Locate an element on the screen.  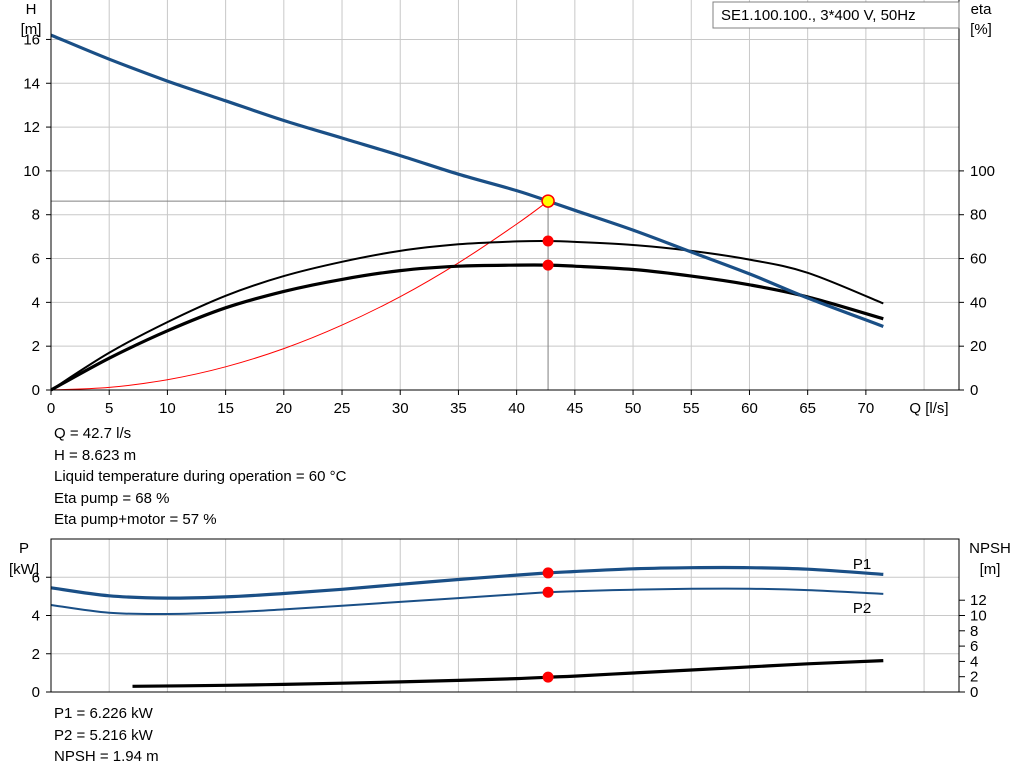
x-tick-label: 30 is located at coordinates (400, 408).